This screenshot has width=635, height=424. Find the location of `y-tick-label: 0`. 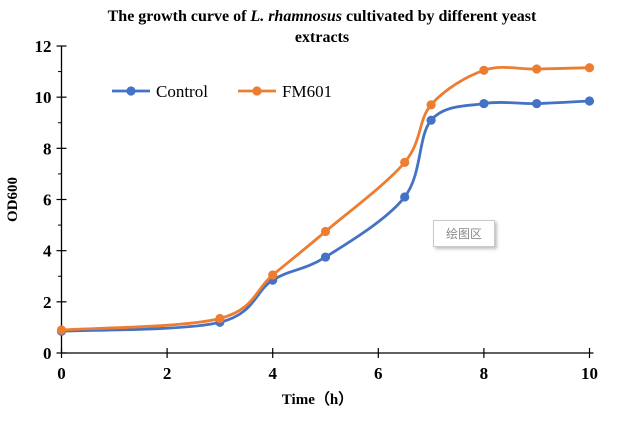

y-tick-label: 0 is located at coordinates (47, 353).